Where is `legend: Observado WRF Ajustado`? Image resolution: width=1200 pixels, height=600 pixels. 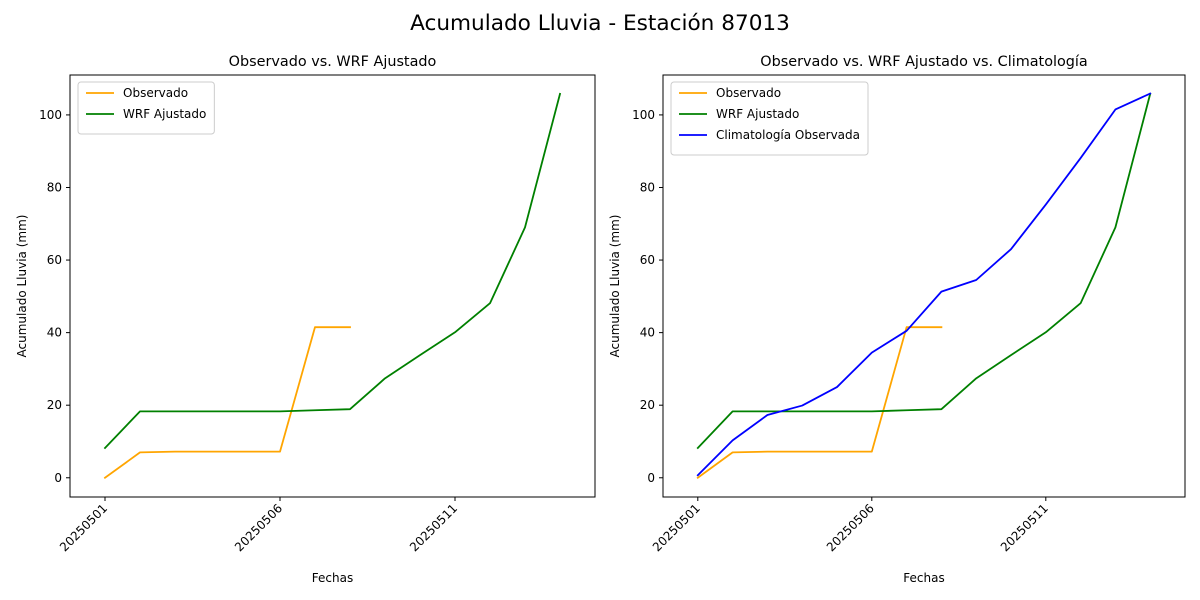 legend: Observado WRF Ajustado is located at coordinates (146, 108).